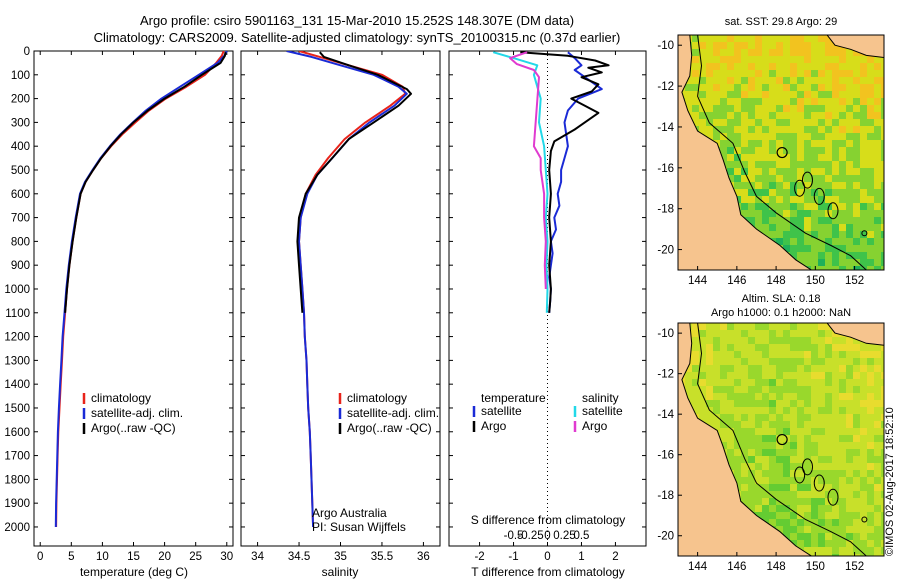 Image resolution: width=900 pixels, height=580 pixels. What do you see at coordinates (299, 557) in the screenshot?
I see `x-tick-label: 34.5` at bounding box center [299, 557].